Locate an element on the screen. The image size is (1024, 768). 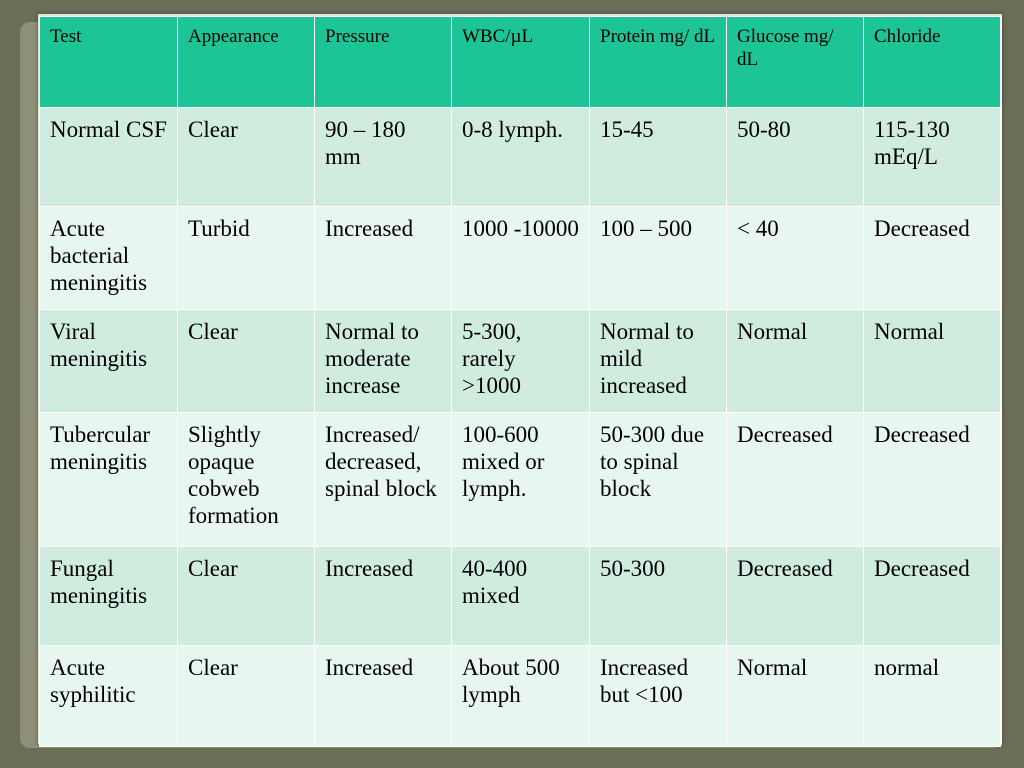
table-cell: Normal to moderate increase is located at coordinates (383, 361).